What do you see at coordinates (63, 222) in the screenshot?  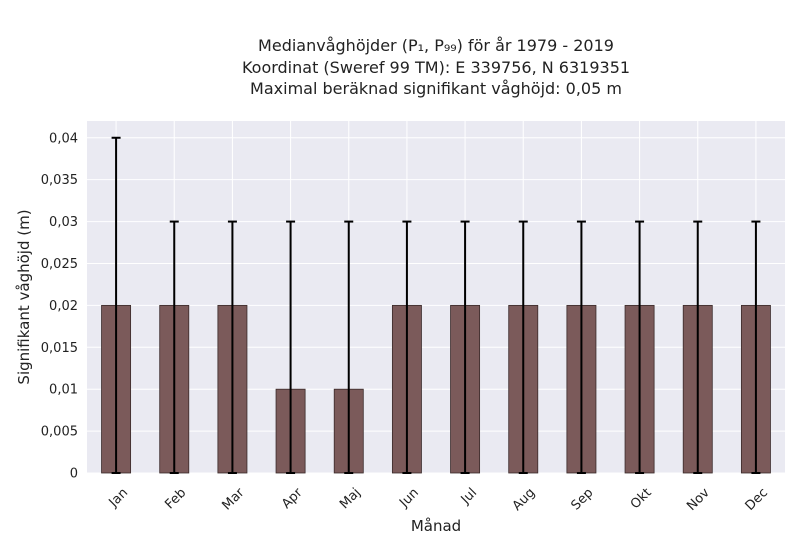 I see `y-tick-label: 0,03` at bounding box center [63, 222].